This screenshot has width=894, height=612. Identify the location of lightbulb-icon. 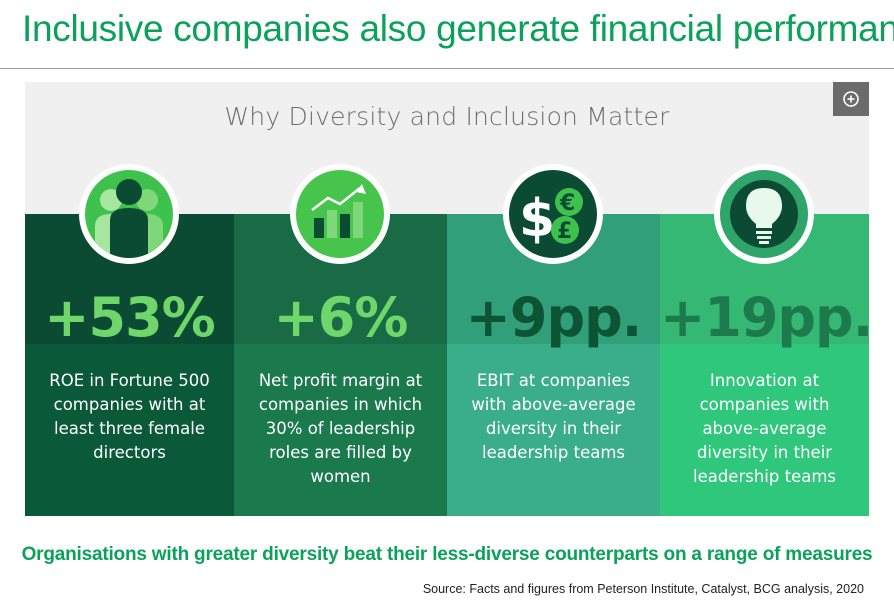
(764, 214).